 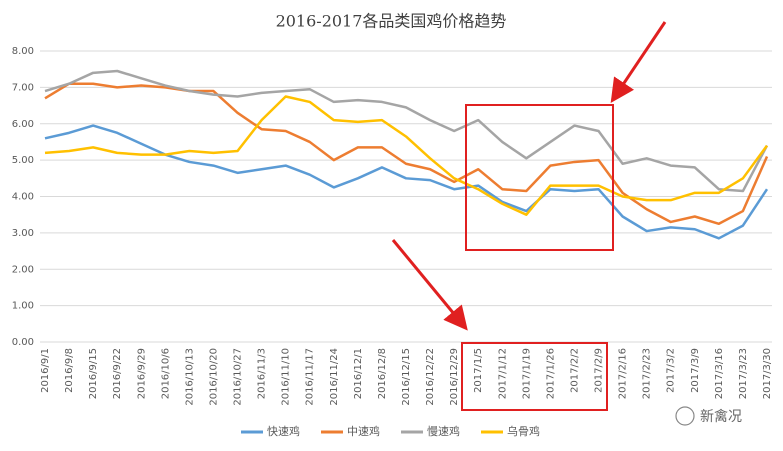 I want to click on x-tick-label: 2016/11/17, so click(x=310, y=377).